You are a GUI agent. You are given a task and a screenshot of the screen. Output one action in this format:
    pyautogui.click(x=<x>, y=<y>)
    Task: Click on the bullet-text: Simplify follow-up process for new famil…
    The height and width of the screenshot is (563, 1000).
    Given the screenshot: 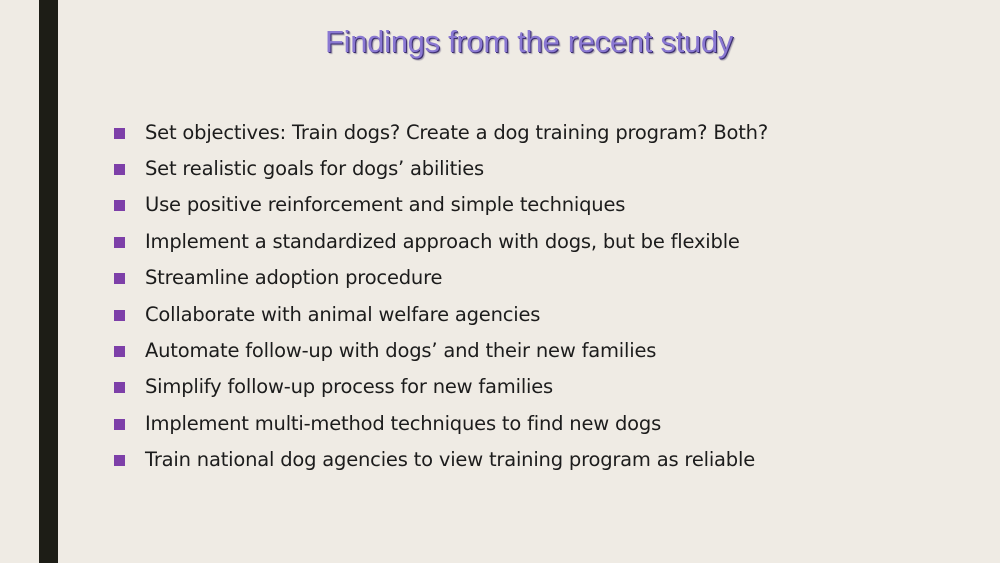 What is the action you would take?
    pyautogui.click(x=349, y=387)
    